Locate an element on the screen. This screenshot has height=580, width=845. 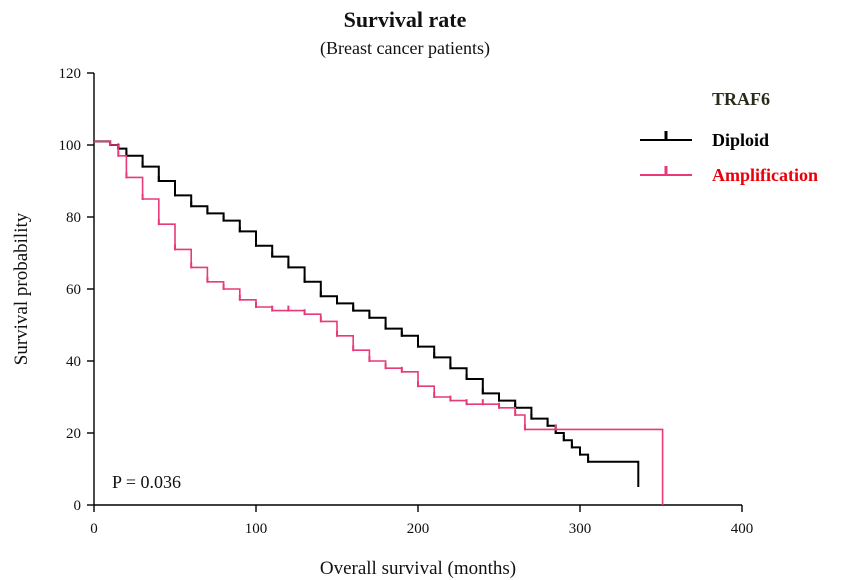
x-axis-ticks: 0 100 200 300 400 is located at coordinates (421, 521).